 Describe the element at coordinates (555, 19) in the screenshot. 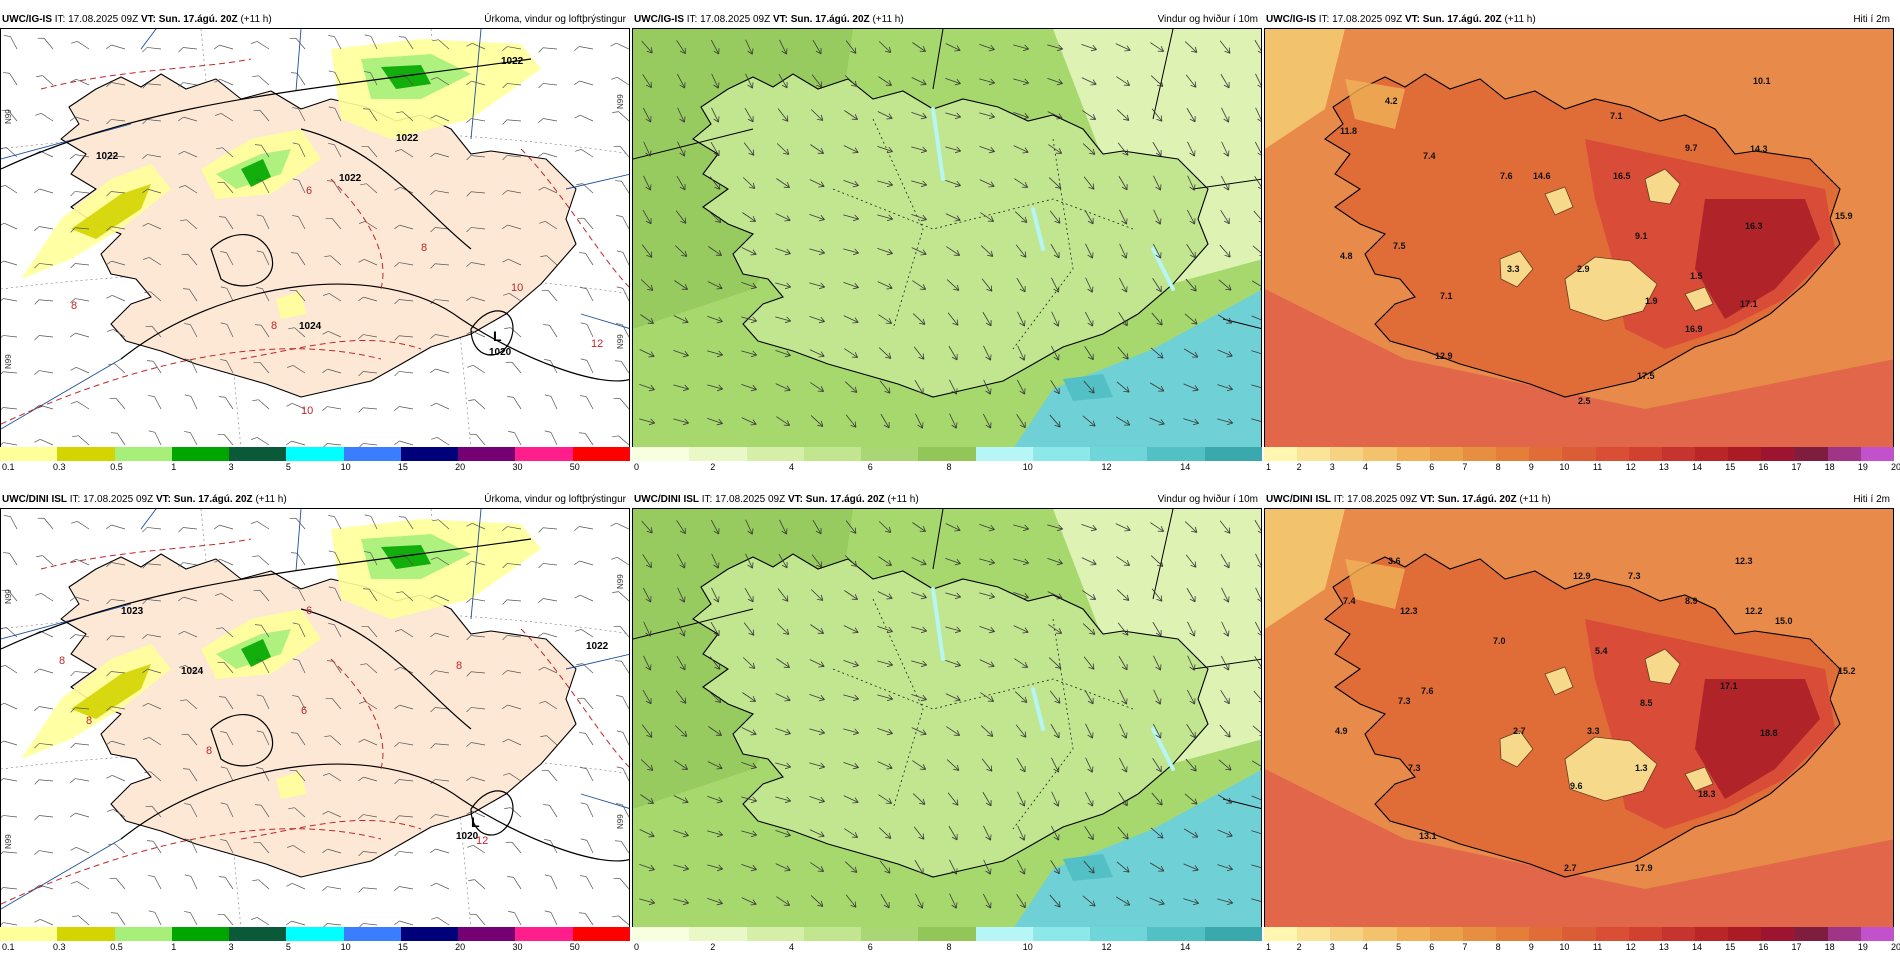

I see `panel-title: Úrkoma, vindur og loftþrýstingur` at that location.